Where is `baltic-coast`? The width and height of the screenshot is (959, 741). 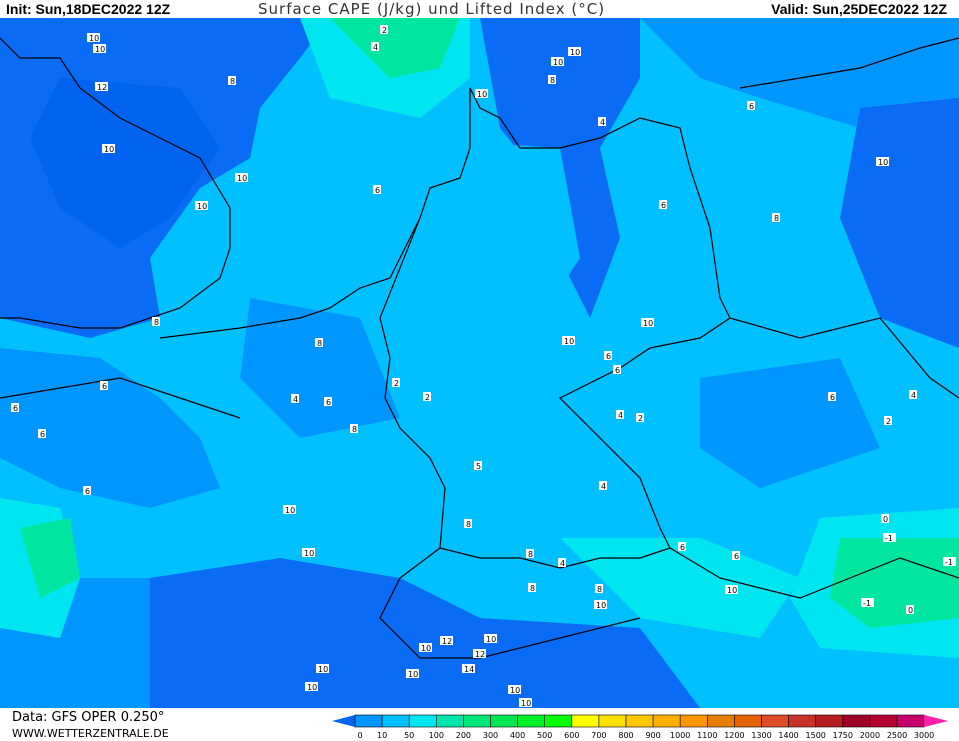 baltic-coast is located at coordinates (849, 63).